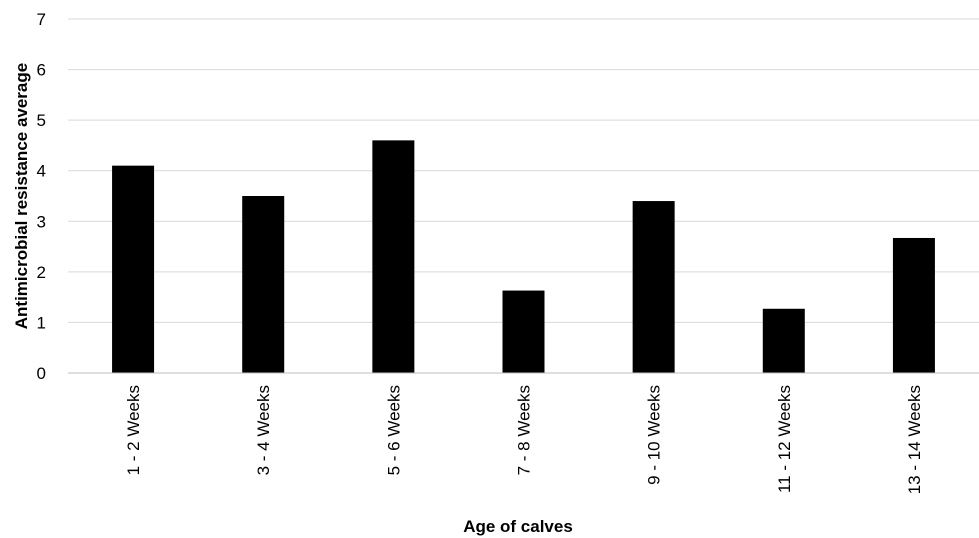  Describe the element at coordinates (41, 70) in the screenshot. I see `y-tick-label-6: 6` at that location.